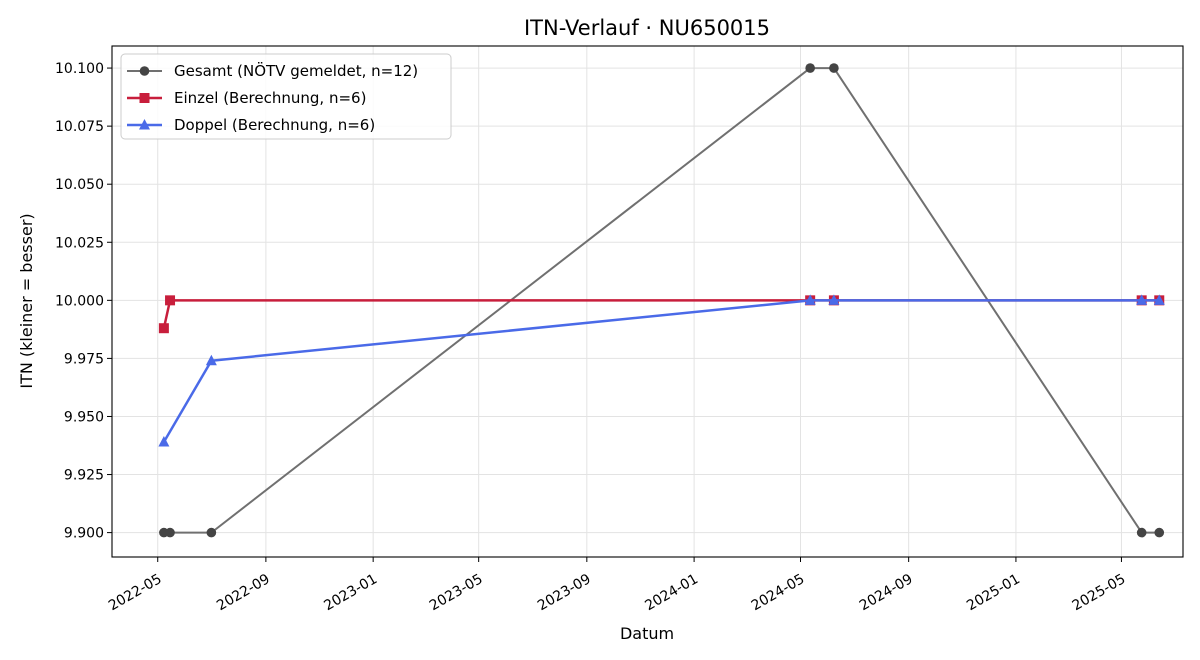 Image resolution: width=1200 pixels, height=660 pixels. I want to click on legend-label: Einzel (Berechnung, n=6), so click(270, 98).